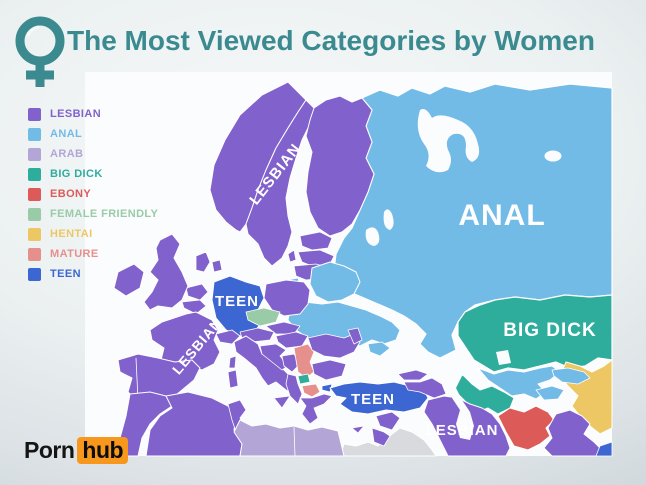 This screenshot has height=485, width=646. Describe the element at coordinates (388, 219) in the screenshot. I see `lake-onega` at that location.